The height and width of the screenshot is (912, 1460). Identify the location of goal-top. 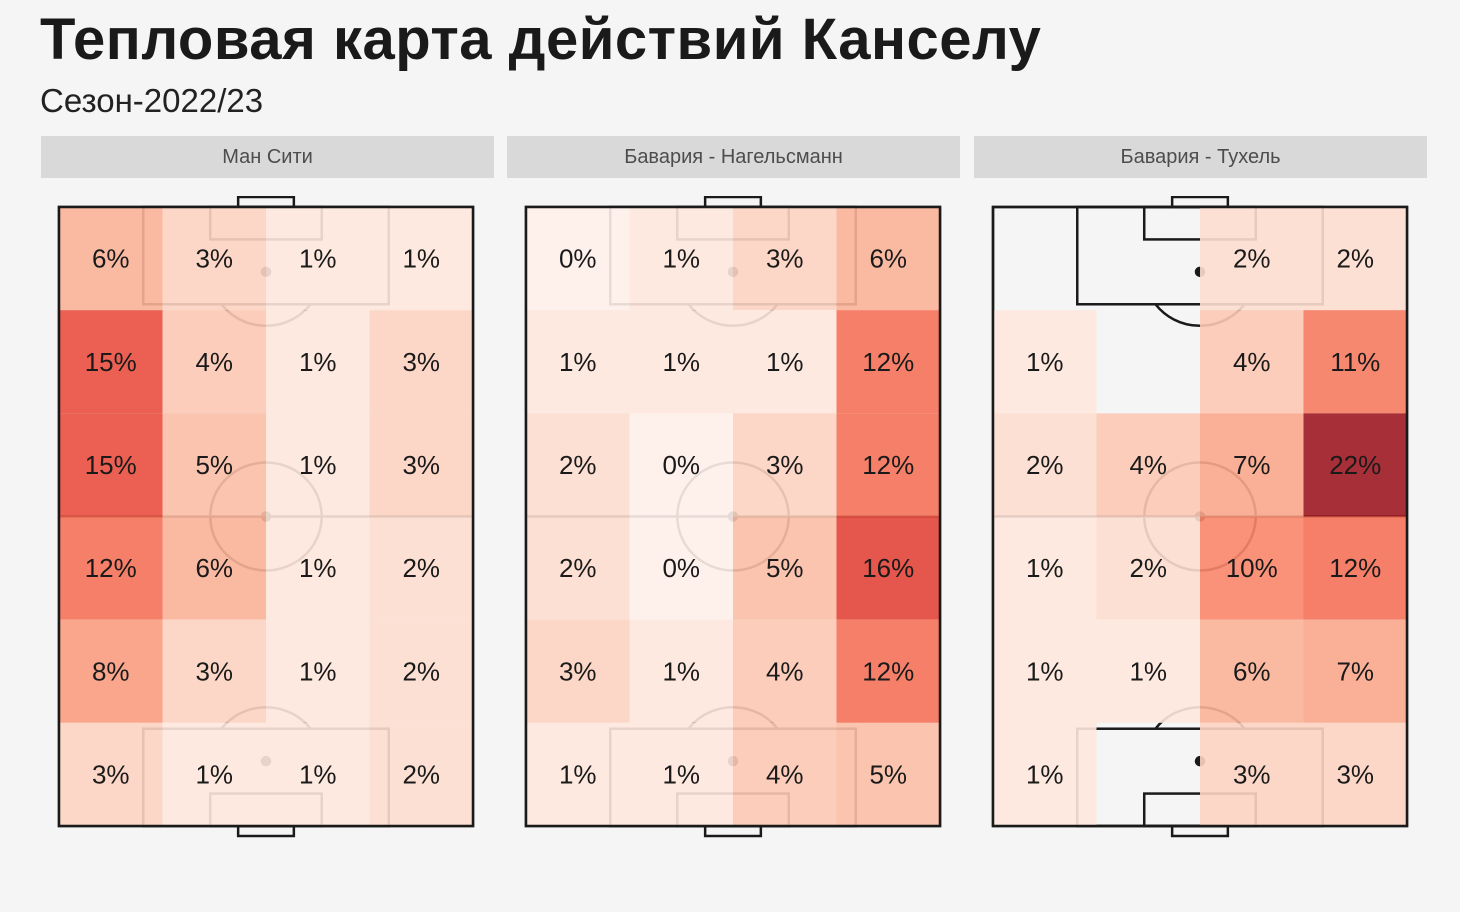
(266, 202).